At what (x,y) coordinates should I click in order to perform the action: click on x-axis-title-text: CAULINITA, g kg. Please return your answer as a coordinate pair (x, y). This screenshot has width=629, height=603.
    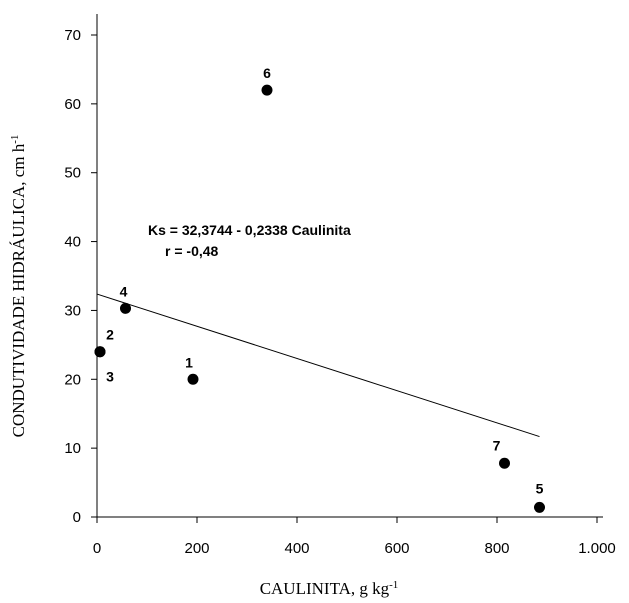
    Looking at the image, I should click on (325, 588).